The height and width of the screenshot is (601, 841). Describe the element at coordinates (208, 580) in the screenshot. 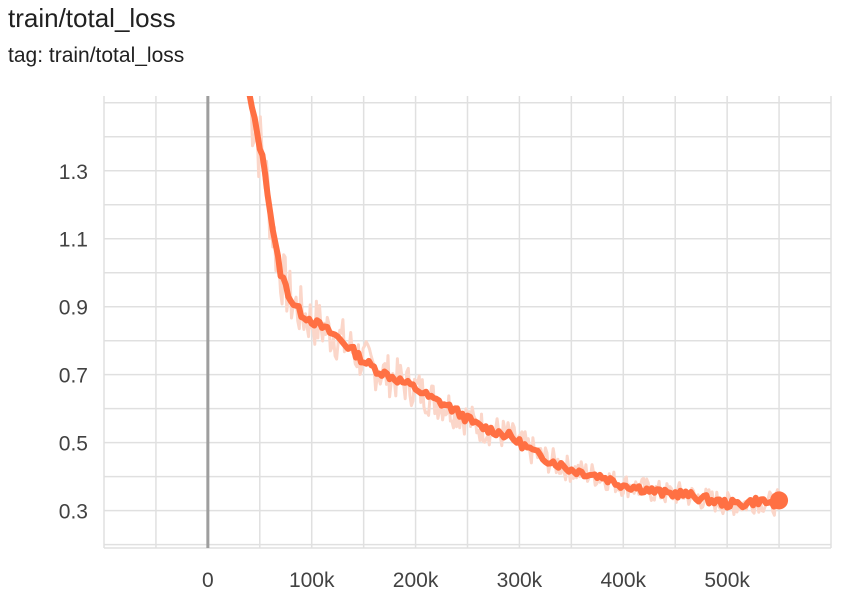

I see `x-tick-label: 0` at that location.